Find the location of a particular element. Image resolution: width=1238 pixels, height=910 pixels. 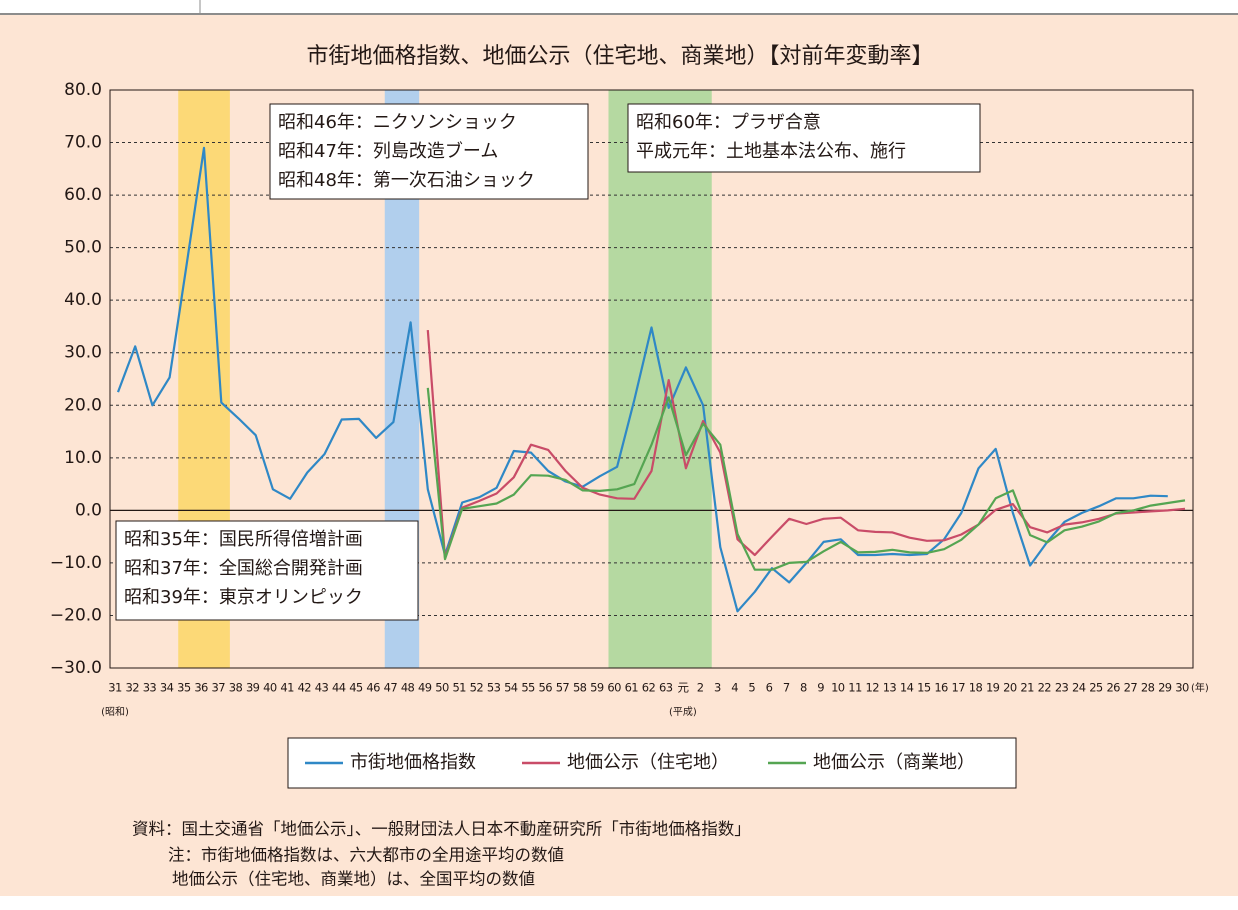

x-tick-label: 45 is located at coordinates (356, 688).